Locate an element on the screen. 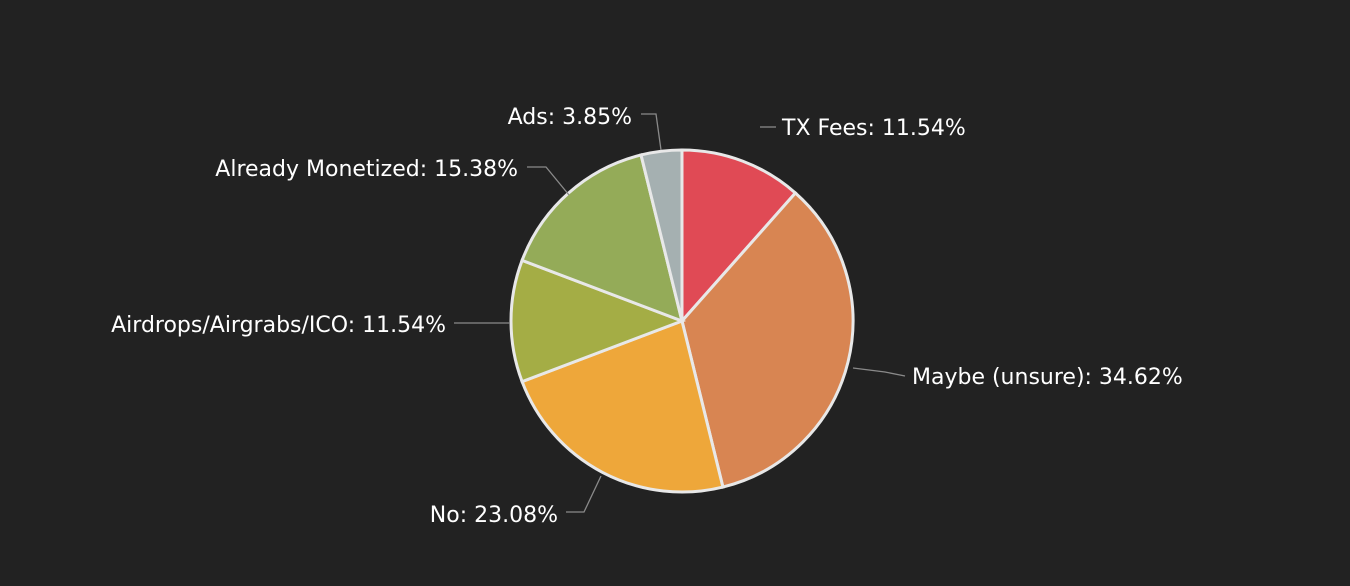 Image resolution: width=1350 pixels, height=586 pixels. slice-label: No: 23.08% is located at coordinates (494, 515).